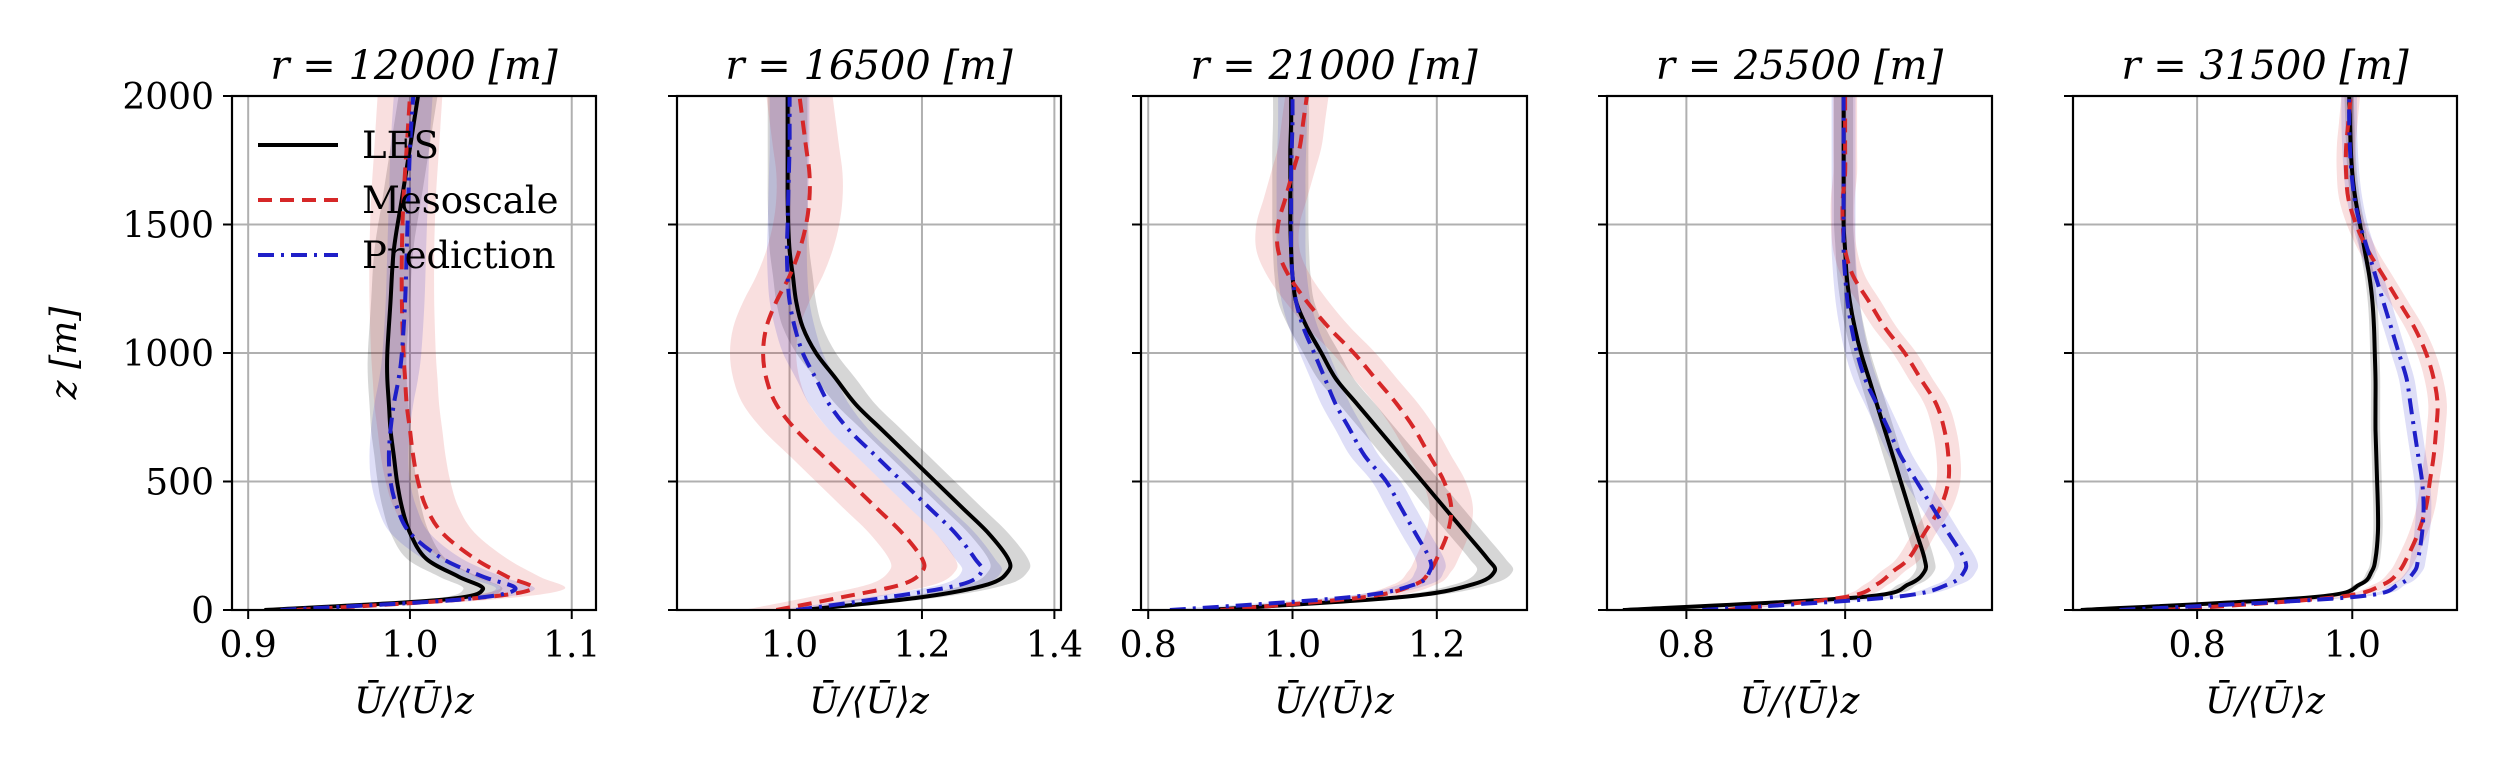  Describe the element at coordinates (1334, 66) in the screenshot. I see `panel-title: r = 21000 [m]` at that location.